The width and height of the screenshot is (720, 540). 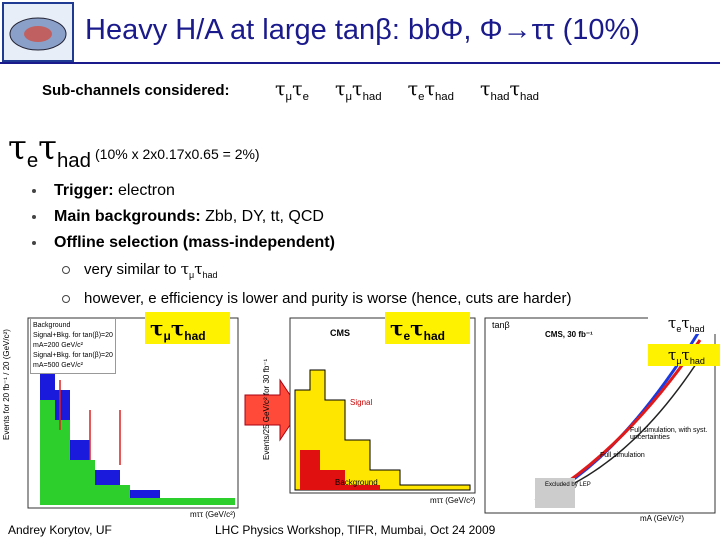 I want to click on plot-text: Background, so click(x=356, y=482).